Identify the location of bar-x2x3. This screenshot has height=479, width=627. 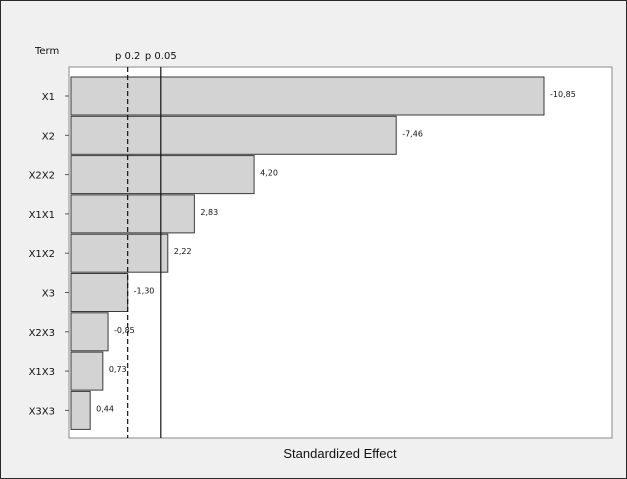
(89, 332).